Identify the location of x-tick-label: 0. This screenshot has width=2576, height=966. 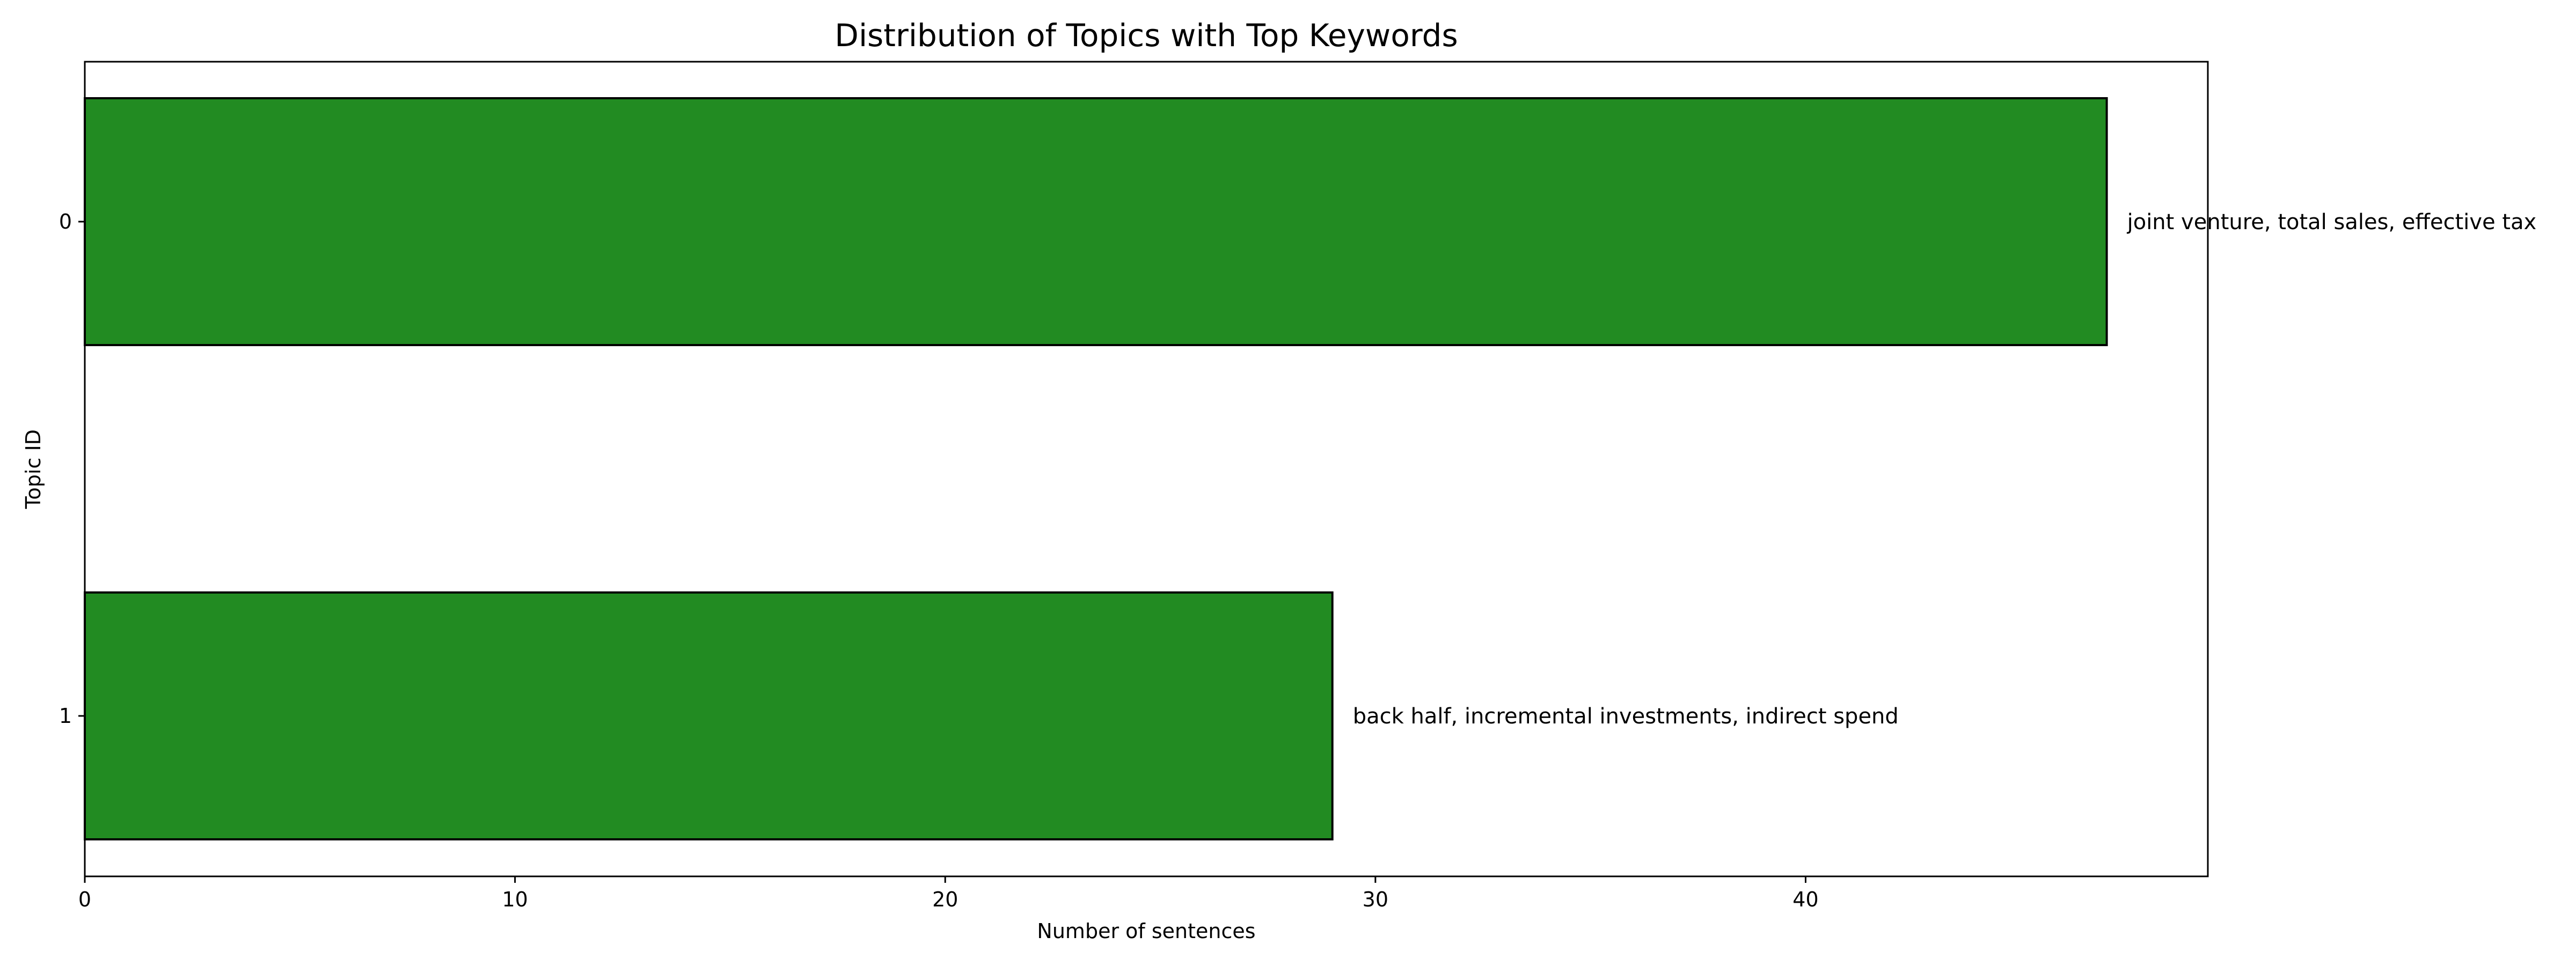
(84, 899).